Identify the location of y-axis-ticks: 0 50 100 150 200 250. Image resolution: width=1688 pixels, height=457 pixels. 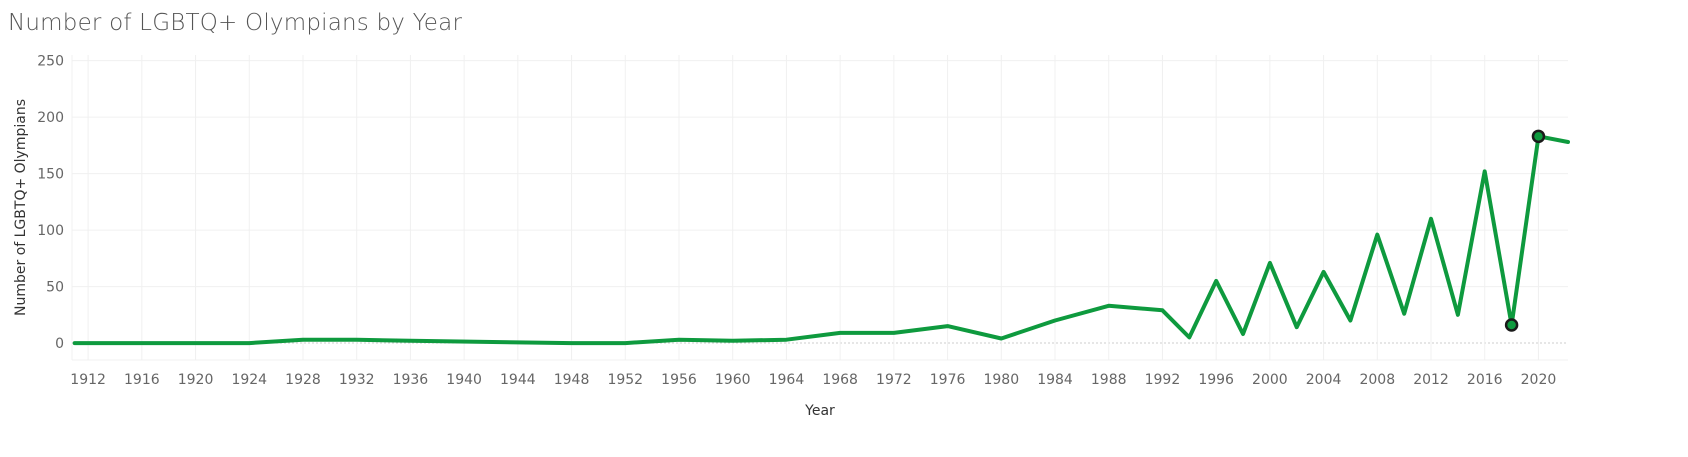
(50, 203).